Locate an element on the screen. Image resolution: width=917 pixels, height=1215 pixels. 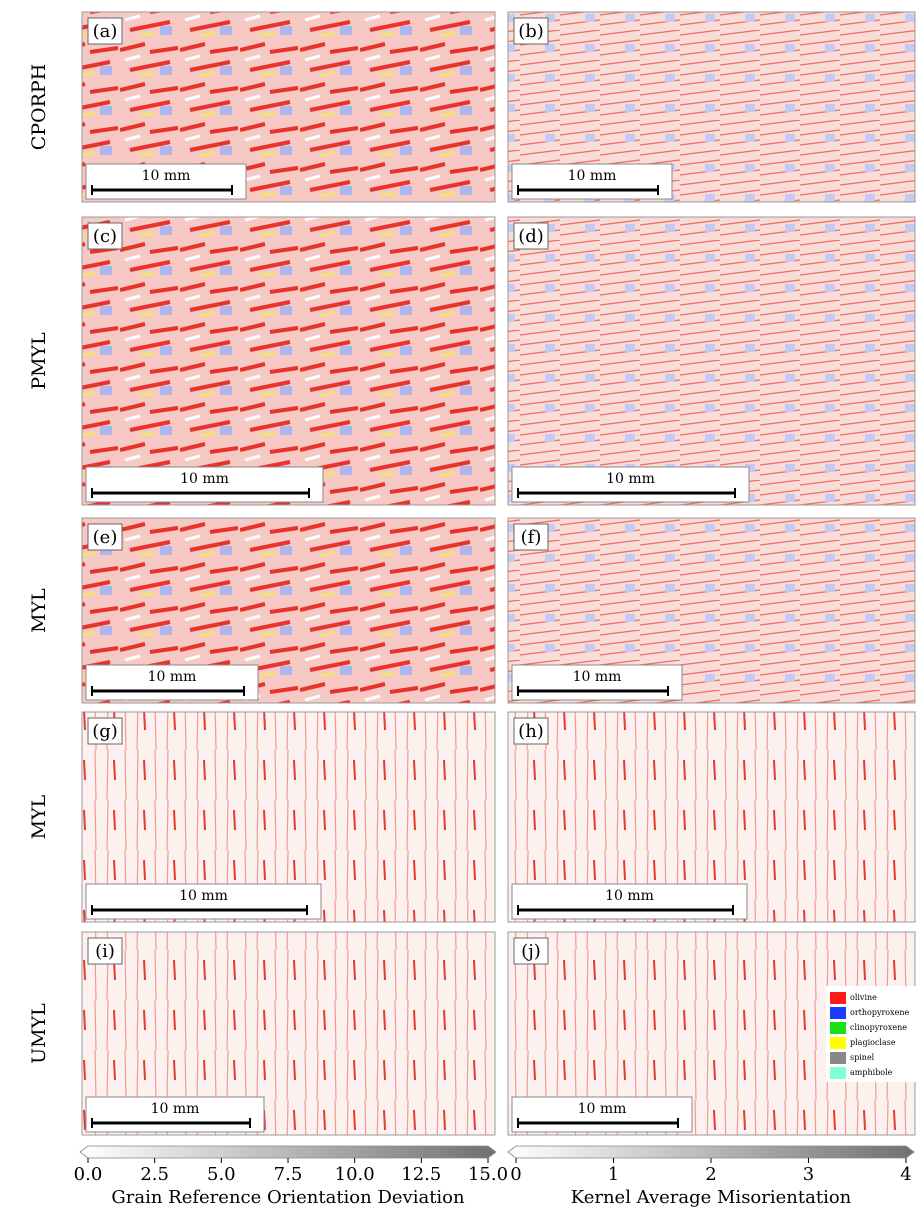
legend-label: clinopyroxene is located at coordinates (878, 1027).